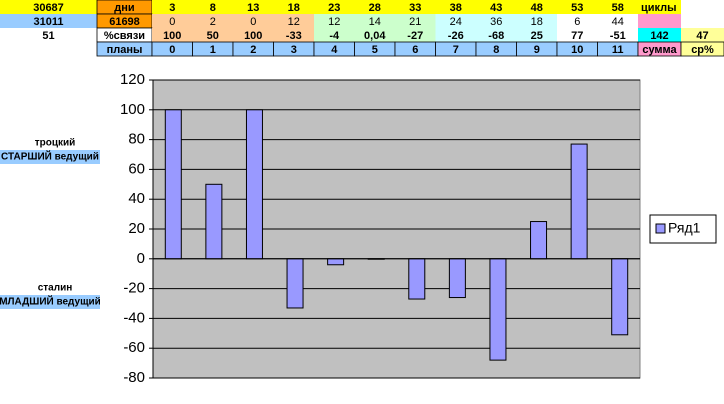  I want to click on cell-text: 33, so click(415, 8).